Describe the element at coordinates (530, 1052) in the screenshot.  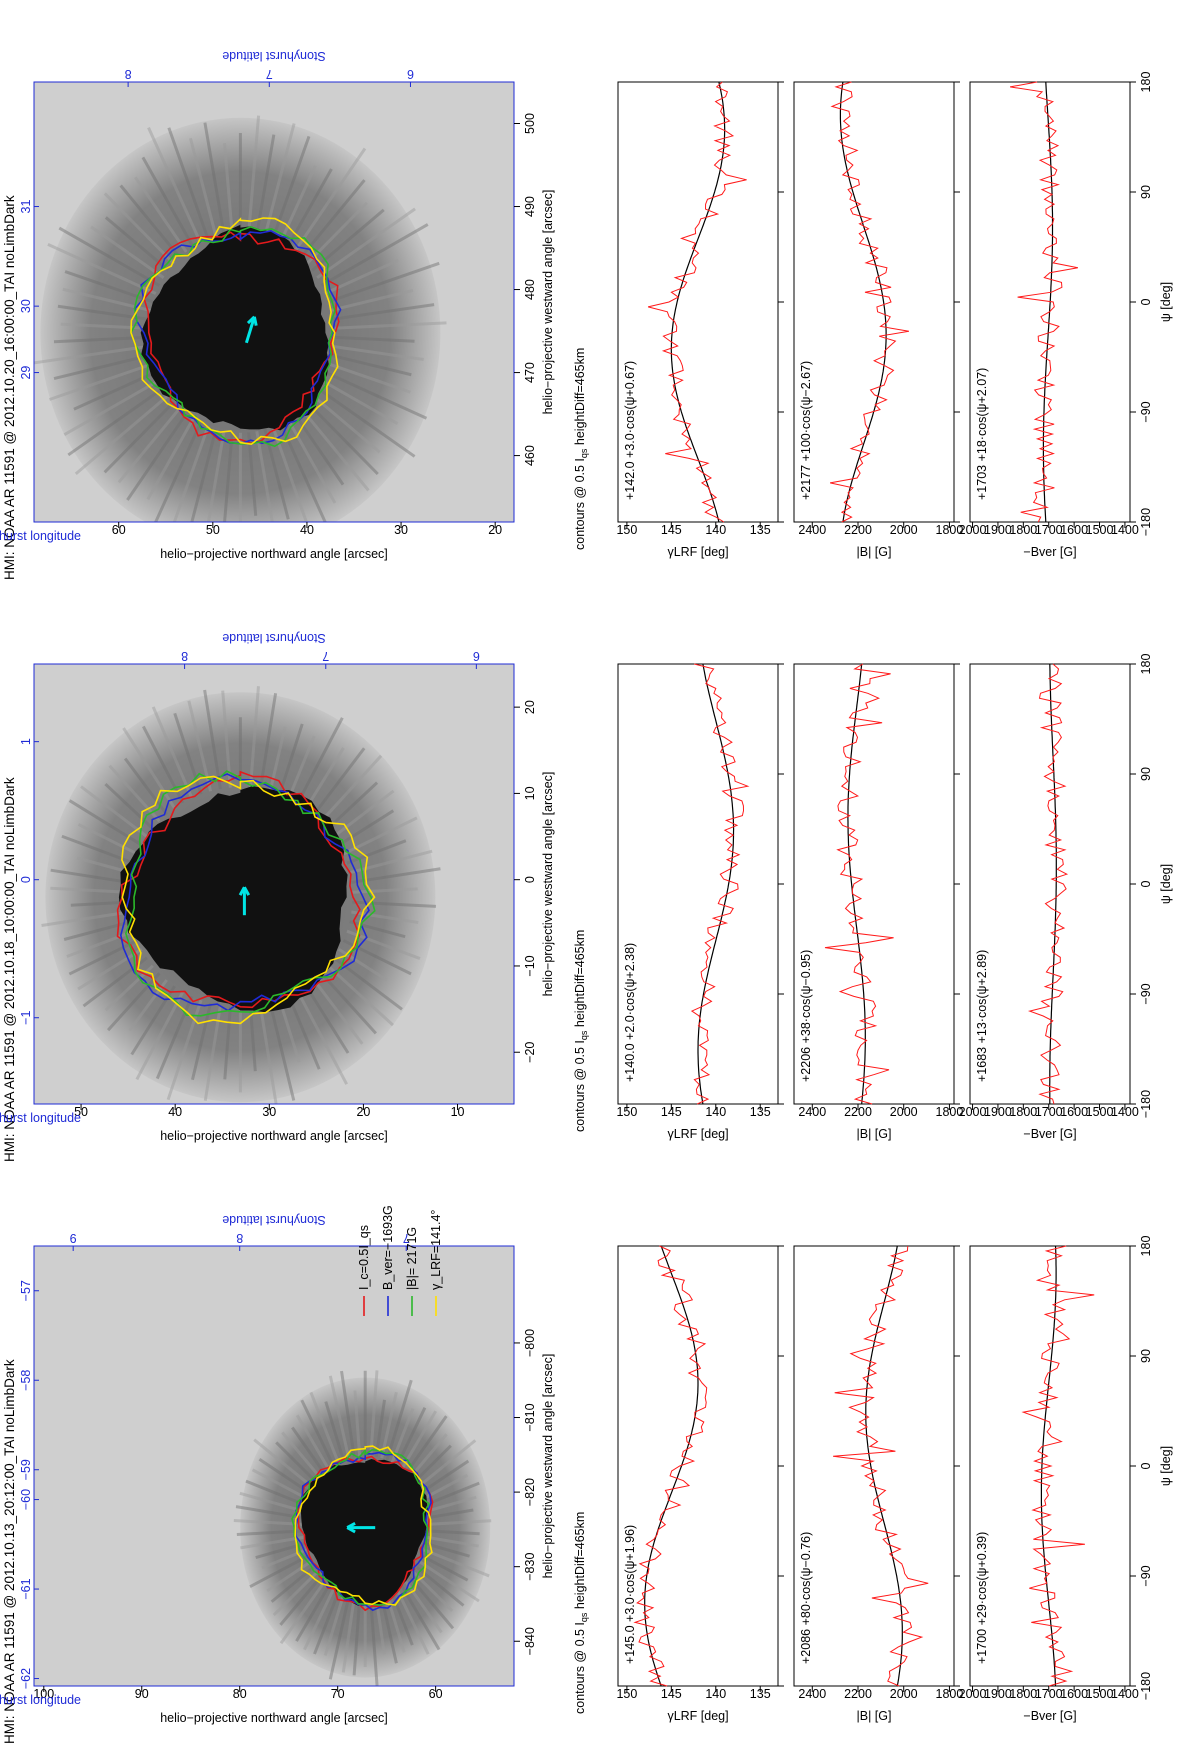
I see `x-tick-label: −20` at that location.